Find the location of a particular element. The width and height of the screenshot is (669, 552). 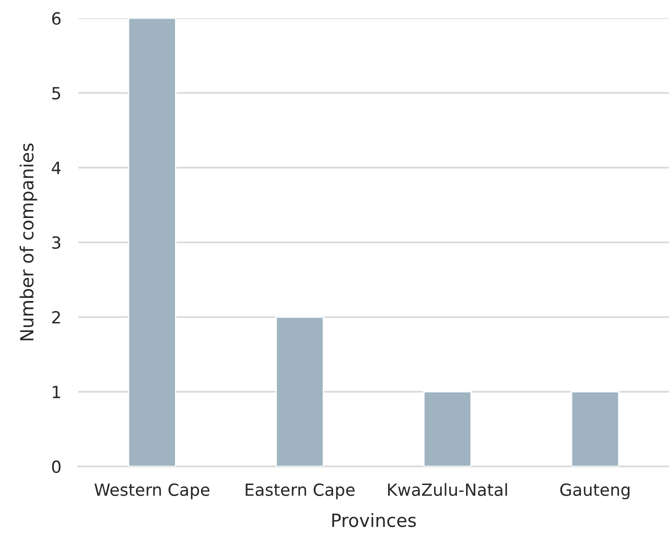

x-tick-label: Eastern Cape is located at coordinates (300, 491).